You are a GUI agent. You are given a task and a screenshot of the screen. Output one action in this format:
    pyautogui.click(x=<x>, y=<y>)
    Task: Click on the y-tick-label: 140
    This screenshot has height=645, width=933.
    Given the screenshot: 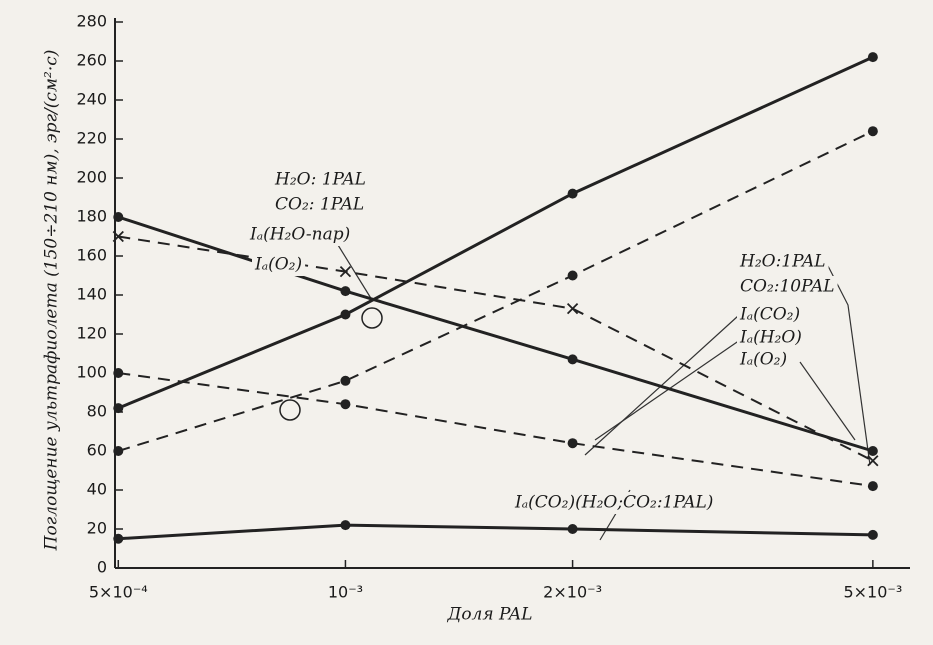 What is the action you would take?
    pyautogui.click(x=91, y=294)
    